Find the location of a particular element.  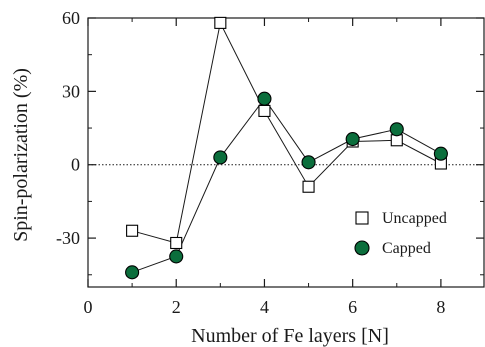

y-tick-label: 0 is located at coordinates (75, 165).